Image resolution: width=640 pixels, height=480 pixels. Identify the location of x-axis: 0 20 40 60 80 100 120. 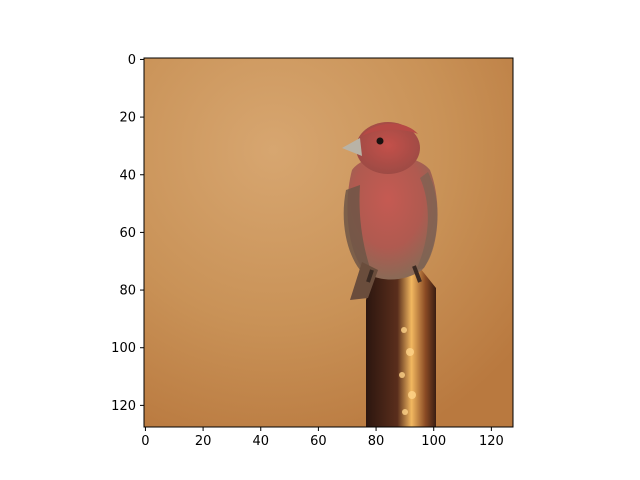
(322, 438).